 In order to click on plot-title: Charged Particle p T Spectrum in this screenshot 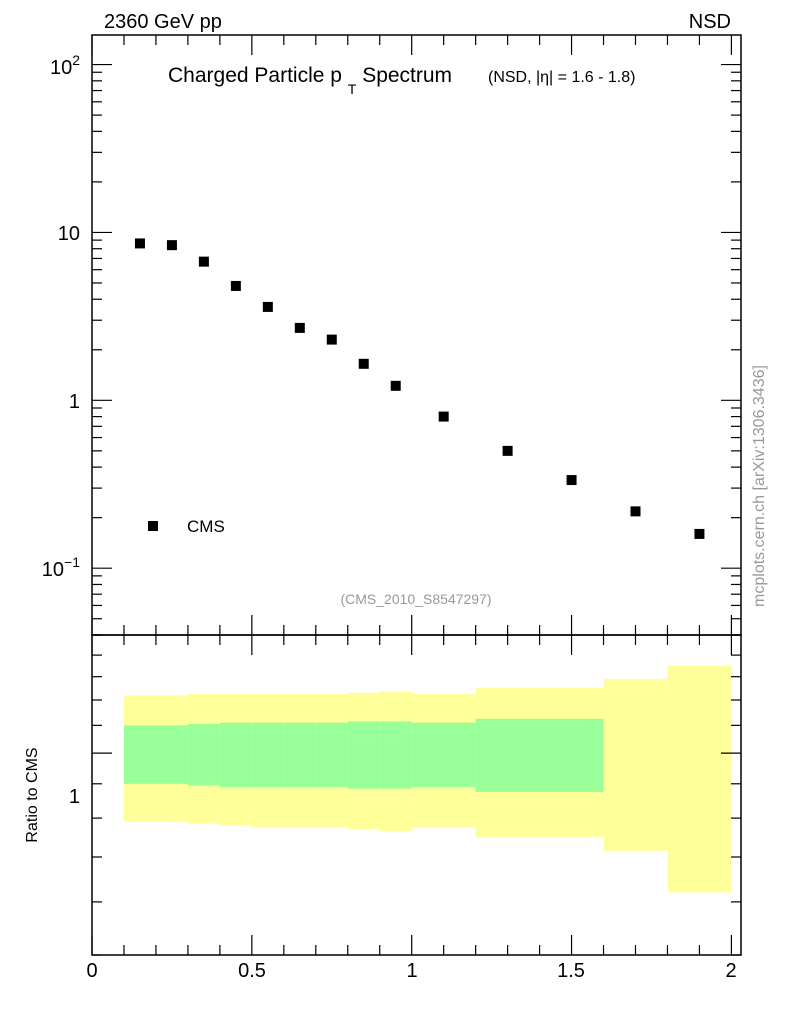, I will do `click(310, 81)`.